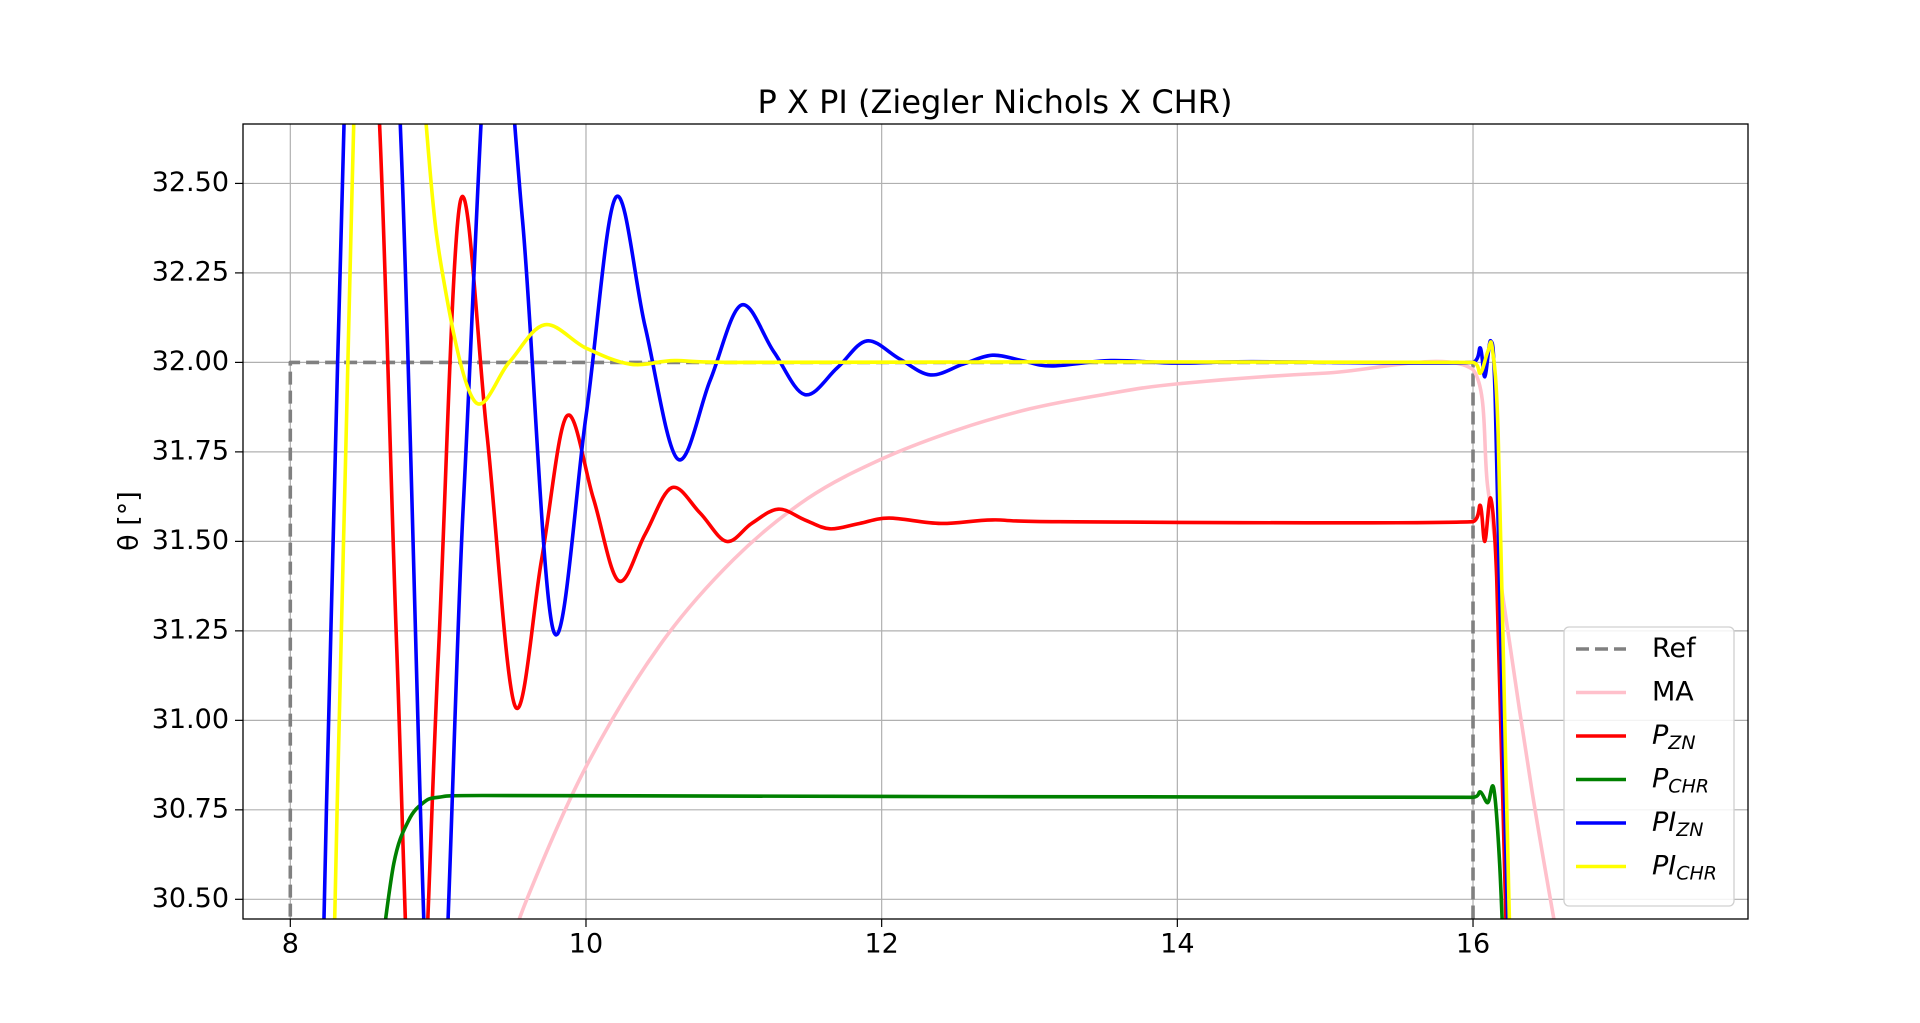 The height and width of the screenshot is (1023, 1920). What do you see at coordinates (129, 521) in the screenshot?
I see `y-axis-label: θ [°]` at bounding box center [129, 521].